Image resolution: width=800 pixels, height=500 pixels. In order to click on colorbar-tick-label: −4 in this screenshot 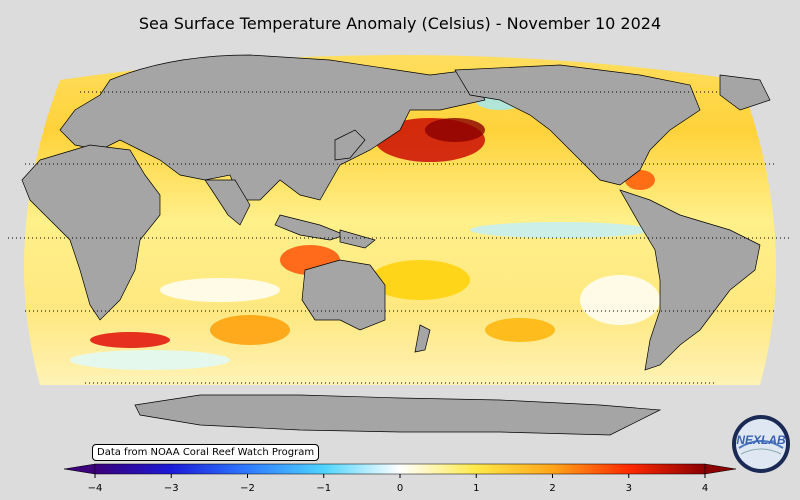, I will do `click(95, 488)`.